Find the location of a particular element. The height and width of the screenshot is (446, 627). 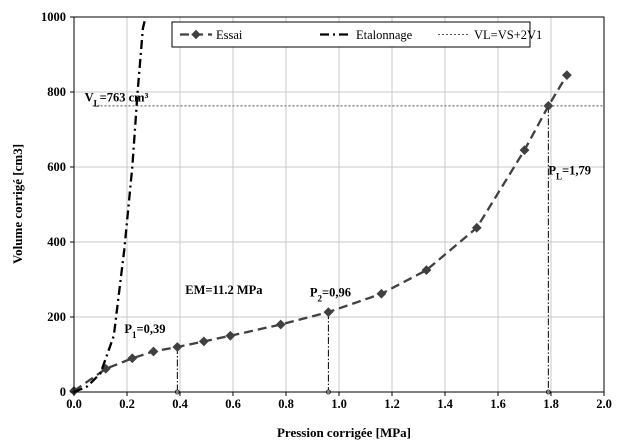

legend: Essai Etalonnage VL=VS+2V1 is located at coordinates (356, 34).